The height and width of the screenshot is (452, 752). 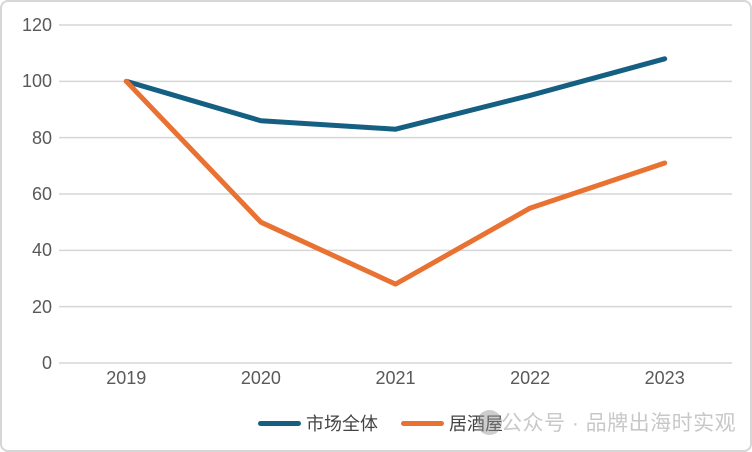 What do you see at coordinates (530, 378) in the screenshot?
I see `x-tick-label: 2022` at bounding box center [530, 378].